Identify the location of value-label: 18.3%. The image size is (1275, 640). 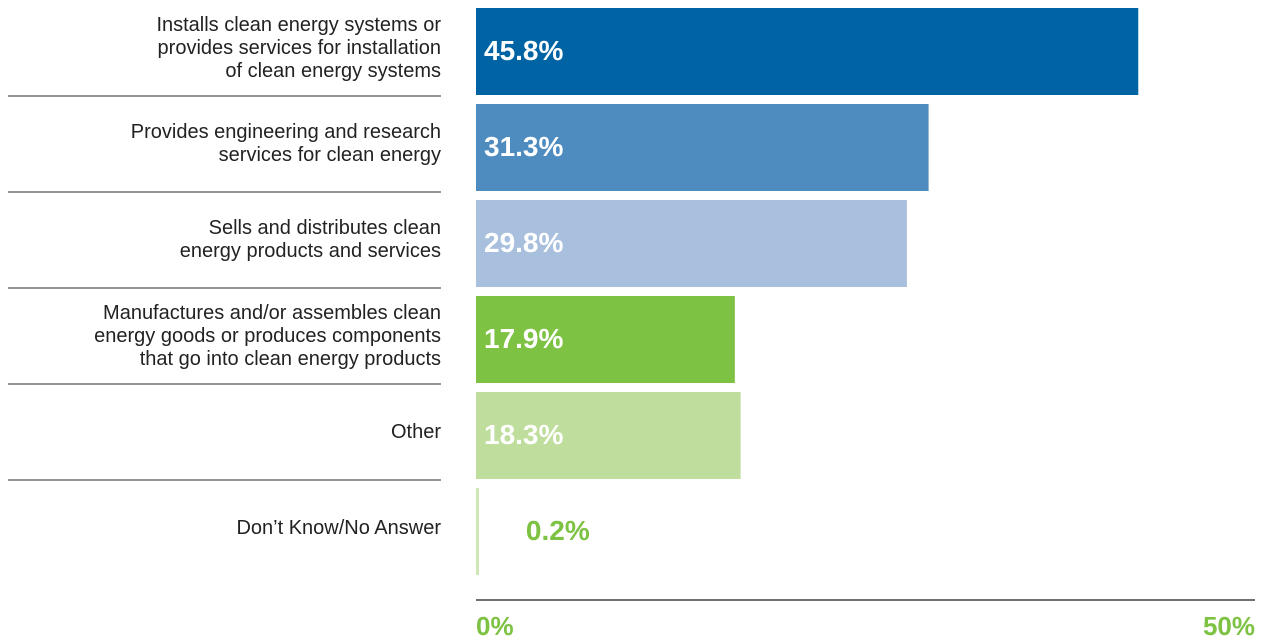
(523, 434).